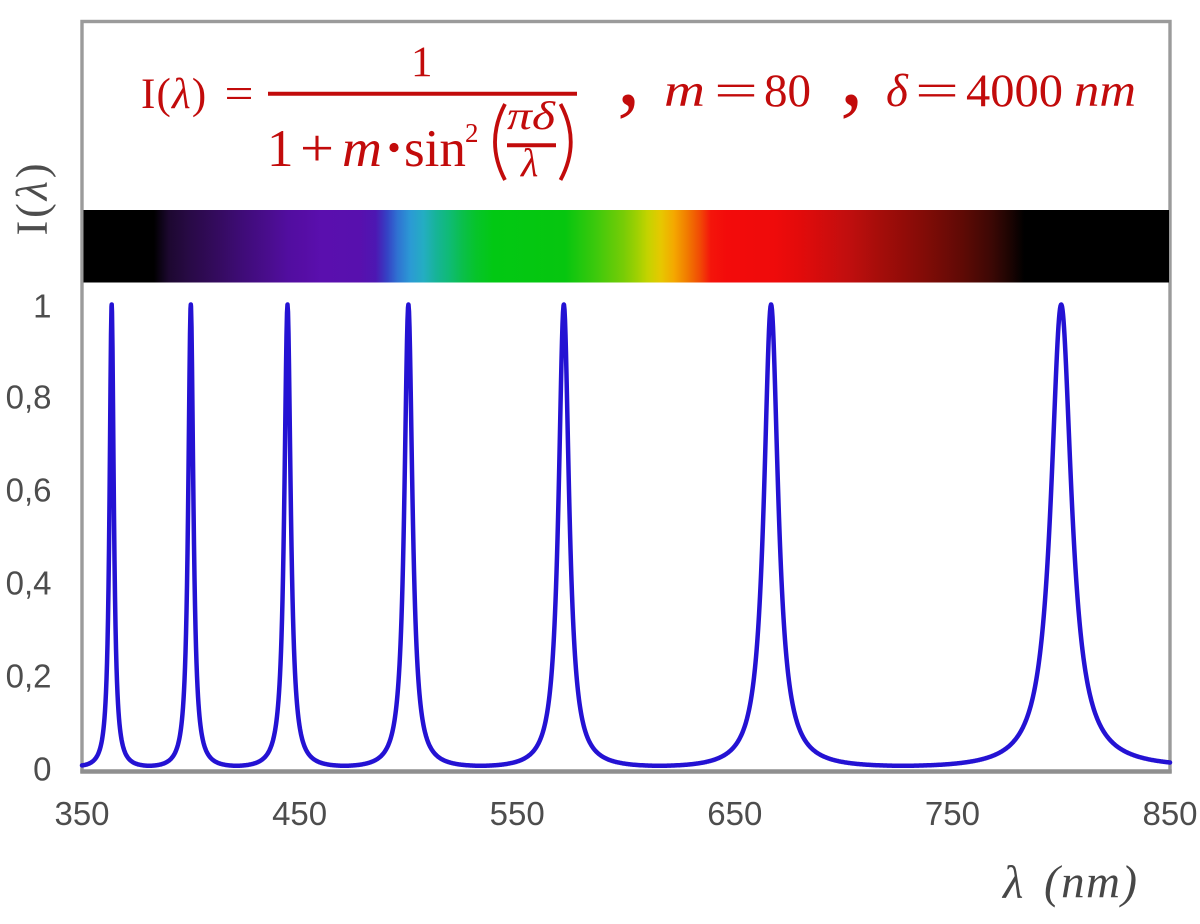 This screenshot has width=1200, height=924. Describe the element at coordinates (787, 91) in the screenshot. I see `svg-text: 80` at that location.